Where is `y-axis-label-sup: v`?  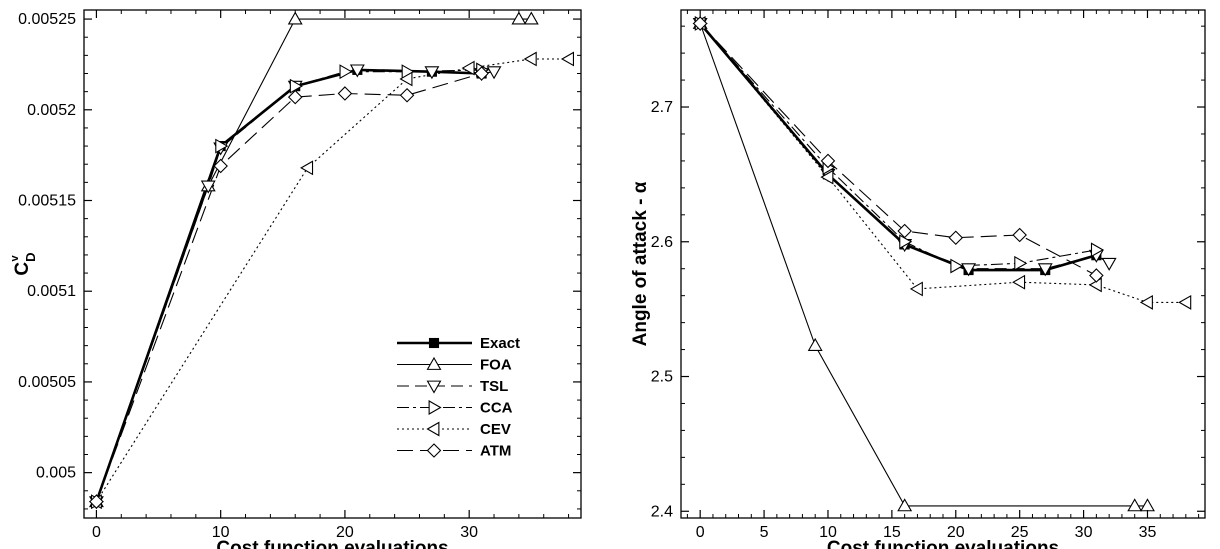
y-axis-label-sup: v is located at coordinates (15, 257).